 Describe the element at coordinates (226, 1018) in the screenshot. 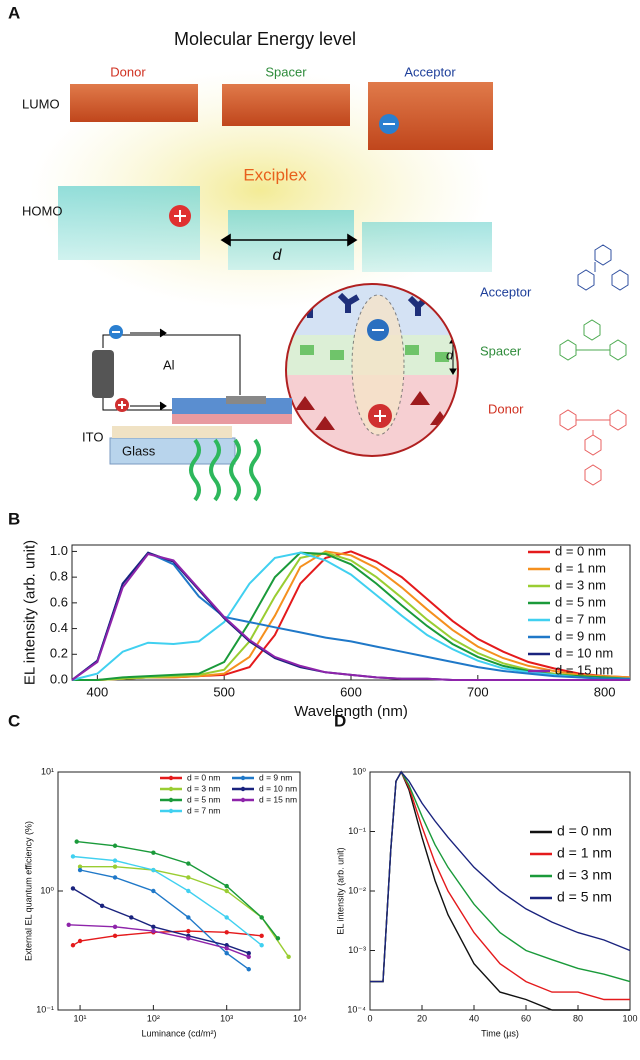

I see `x-tick-label: 10³` at that location.